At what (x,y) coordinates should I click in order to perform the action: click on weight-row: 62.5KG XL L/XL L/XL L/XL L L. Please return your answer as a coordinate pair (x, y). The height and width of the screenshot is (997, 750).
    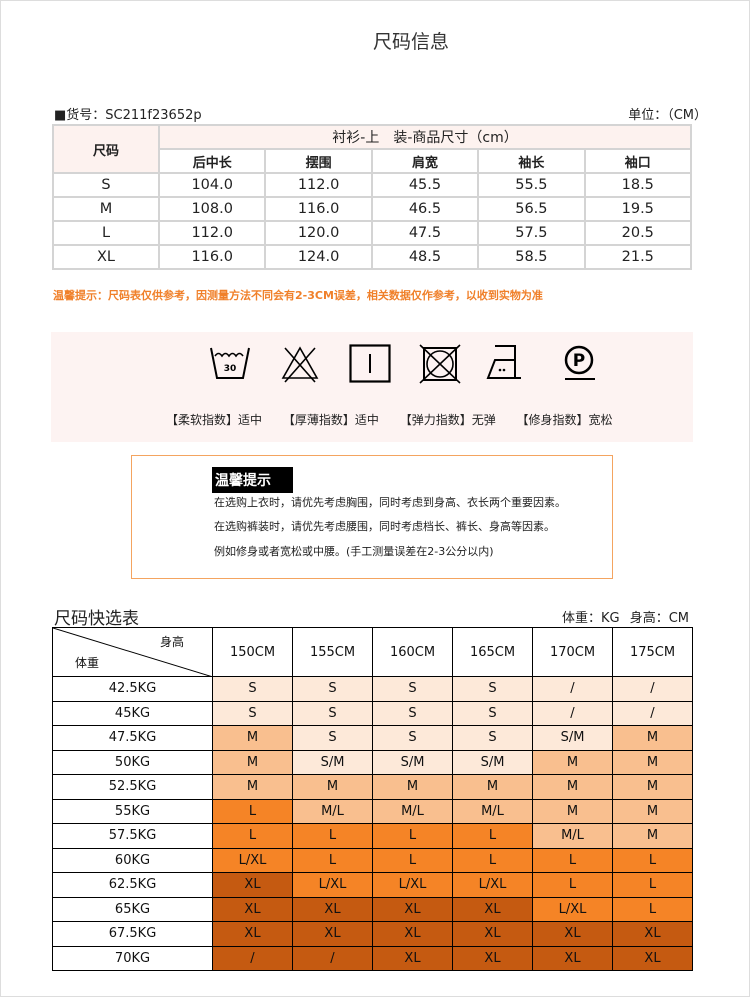
    Looking at the image, I should click on (372, 885).